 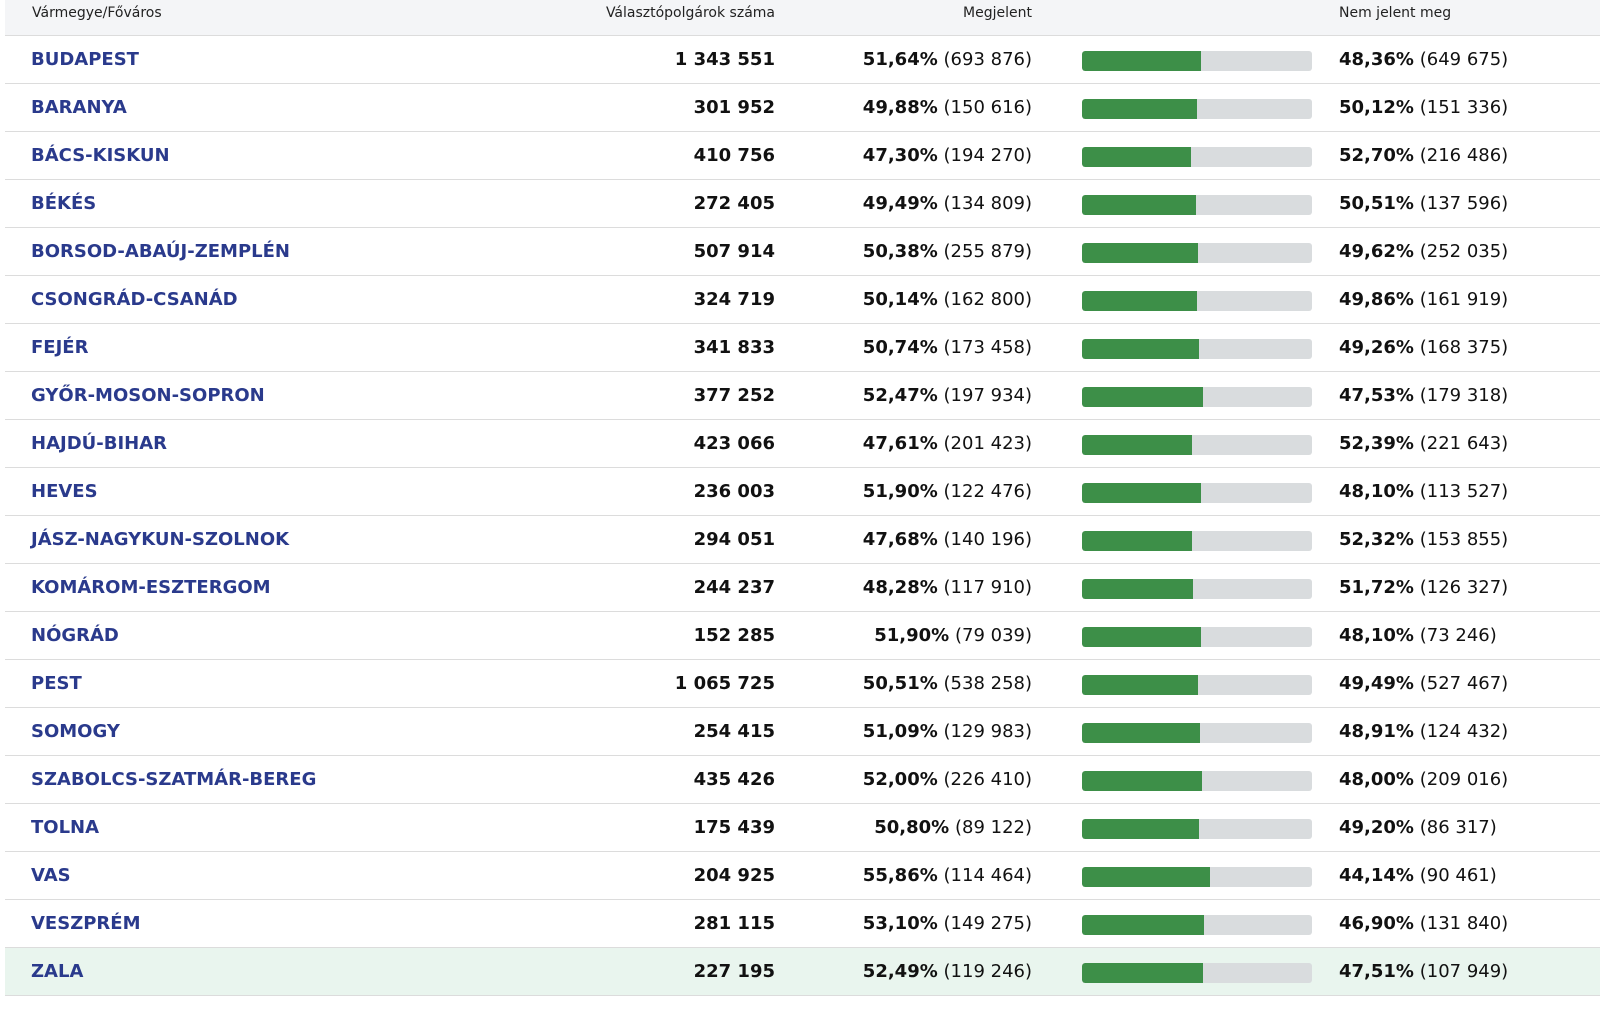 What do you see at coordinates (1376, 683) in the screenshot?
I see `absent-percent: 49,49%` at bounding box center [1376, 683].